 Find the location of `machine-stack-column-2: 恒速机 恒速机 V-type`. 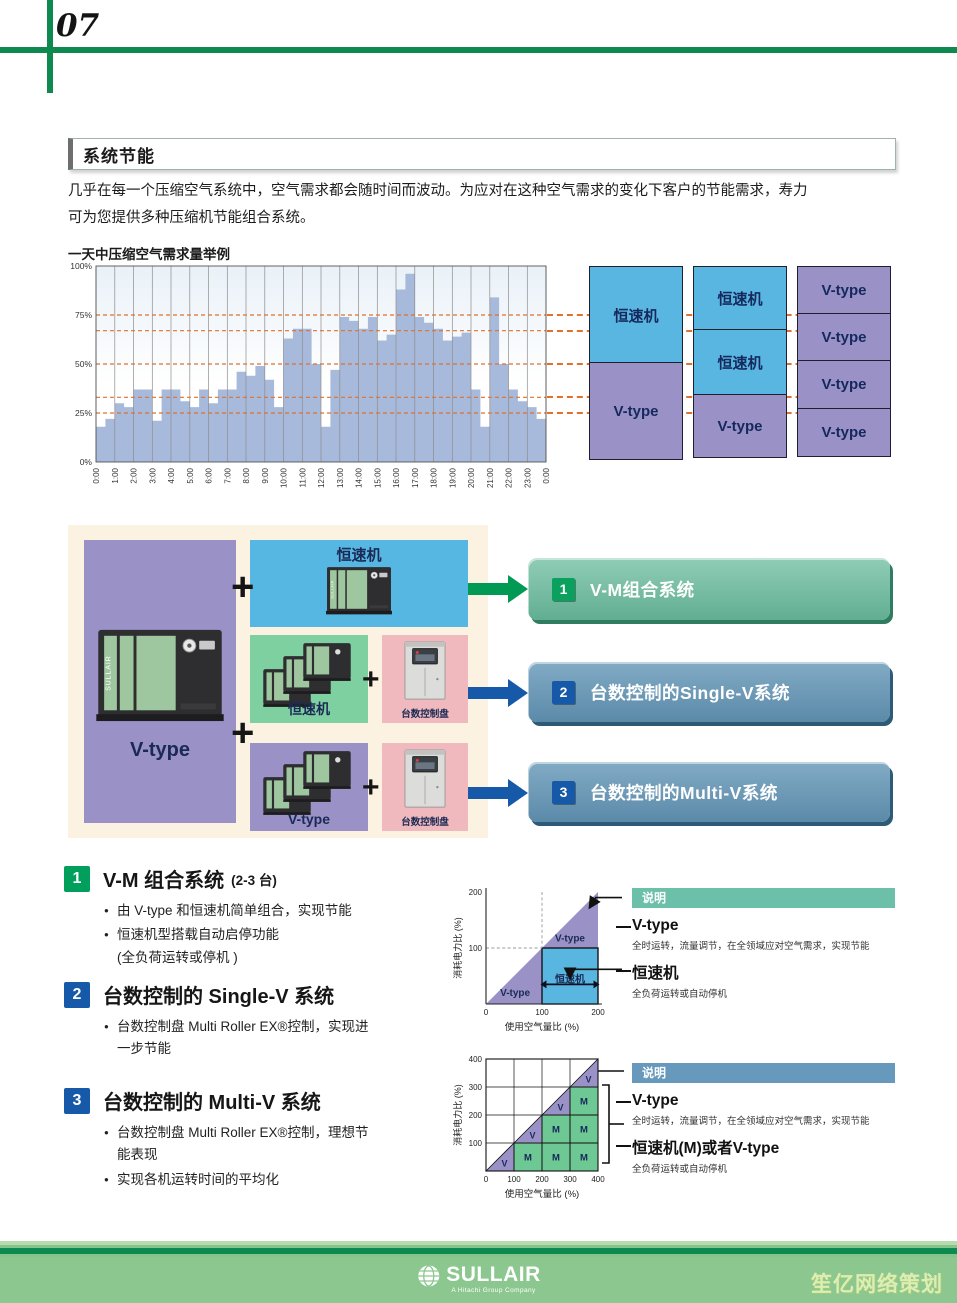

machine-stack-column-2: 恒速机 恒速机 V-type is located at coordinates (740, 364).